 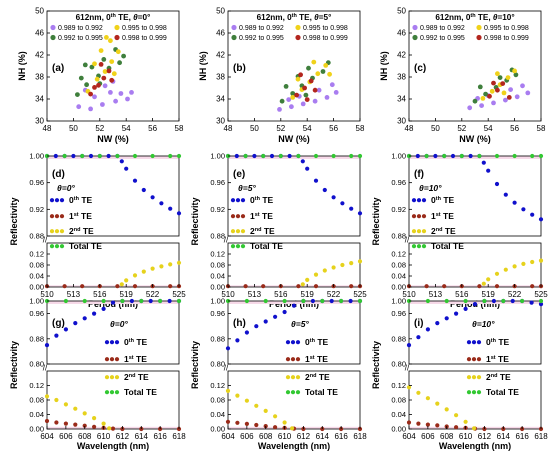 What do you see at coordinates (39, 11) in the screenshot?
I see `y-tick-label: 50` at bounding box center [39, 11].